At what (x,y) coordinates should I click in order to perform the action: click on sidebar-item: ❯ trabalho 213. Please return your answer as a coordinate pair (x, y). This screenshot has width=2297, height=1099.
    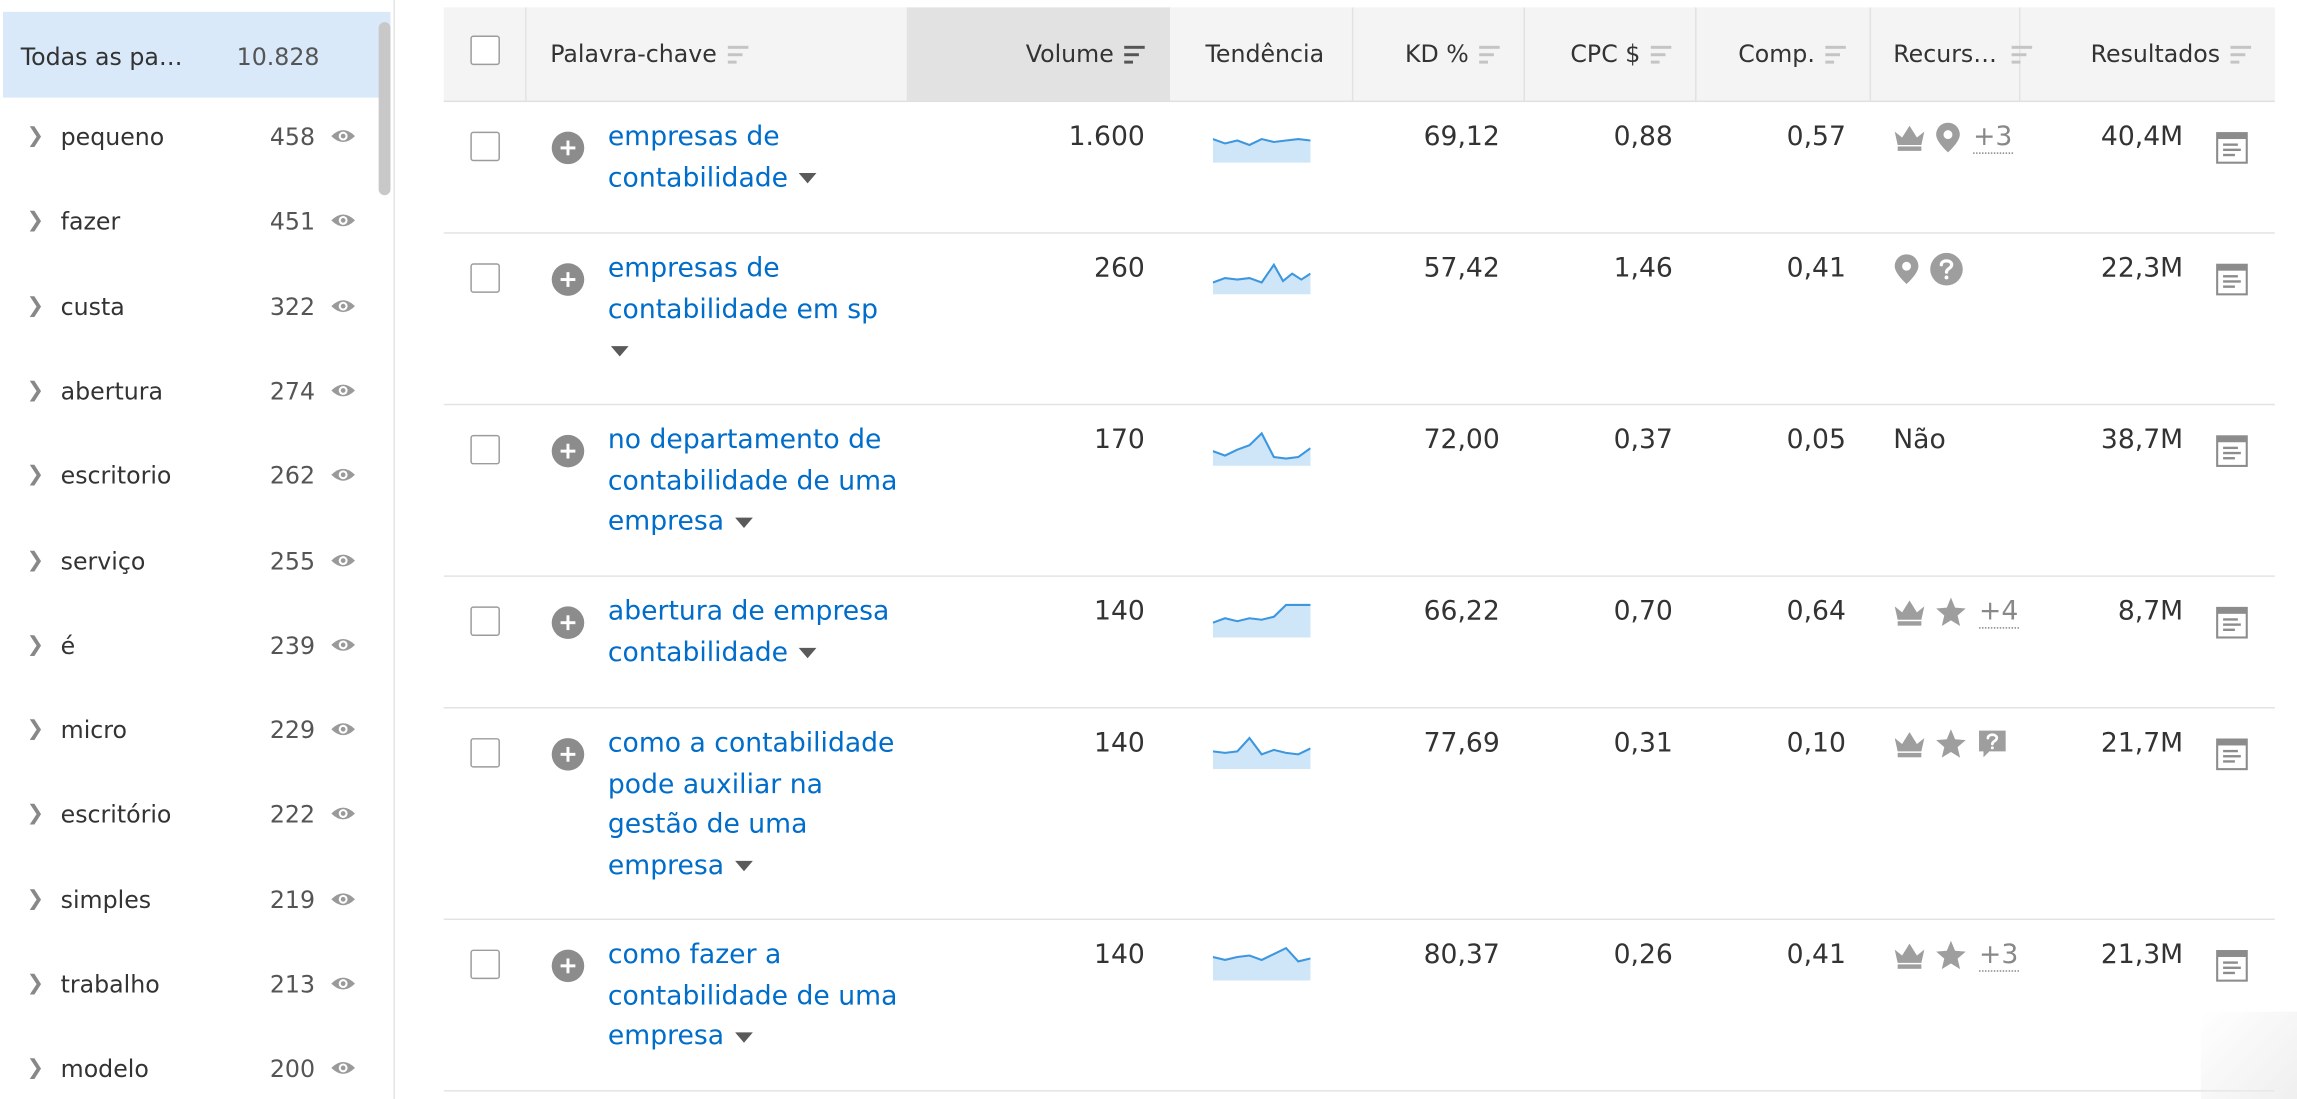
    Looking at the image, I should click on (188, 989).